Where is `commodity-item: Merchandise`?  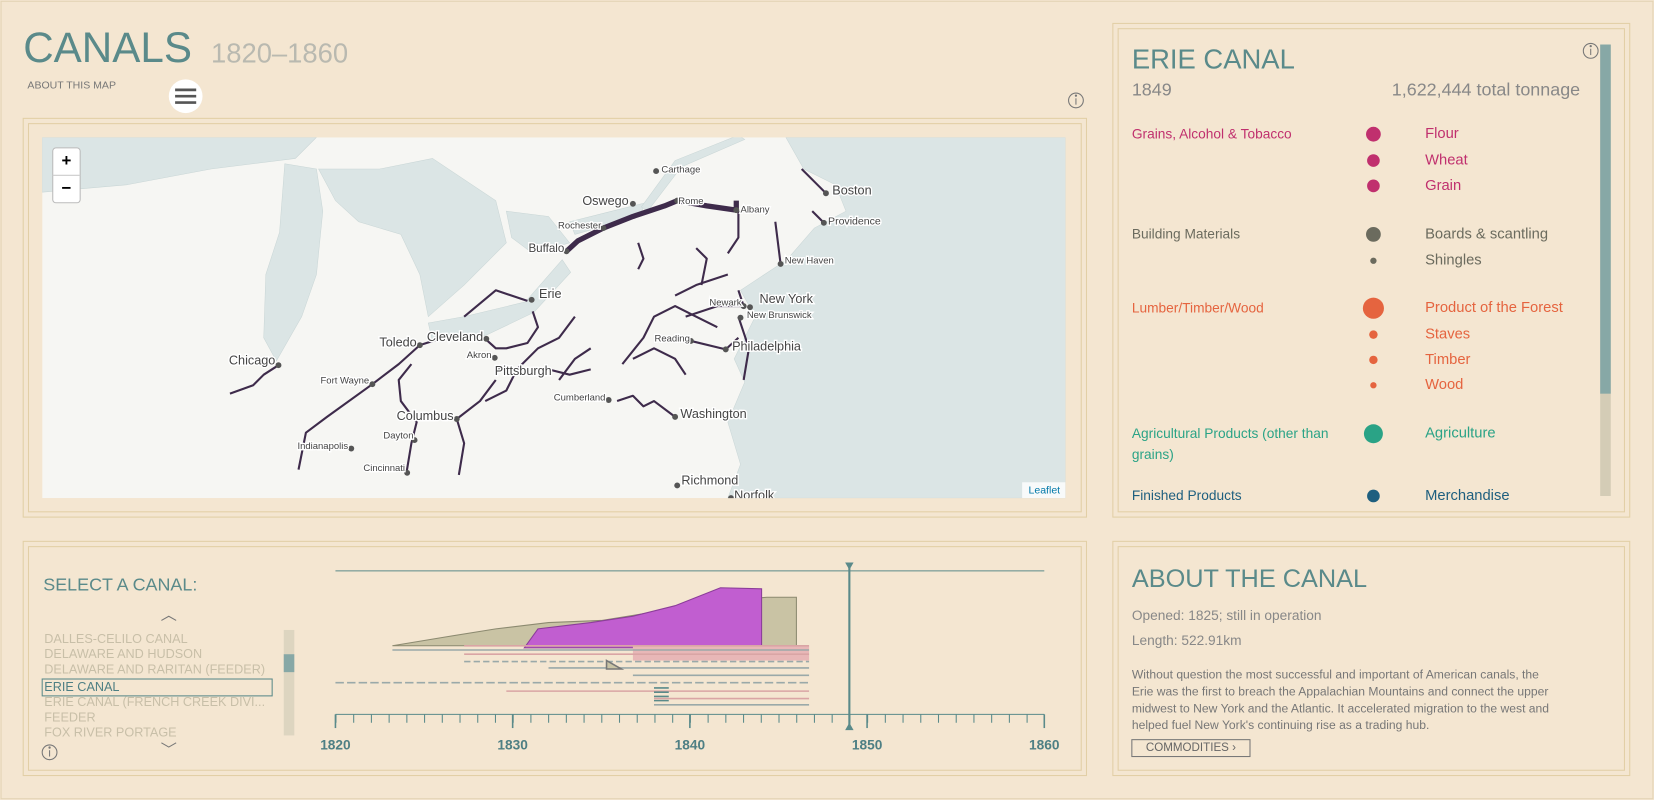 commodity-item: Merchandise is located at coordinates (1467, 496).